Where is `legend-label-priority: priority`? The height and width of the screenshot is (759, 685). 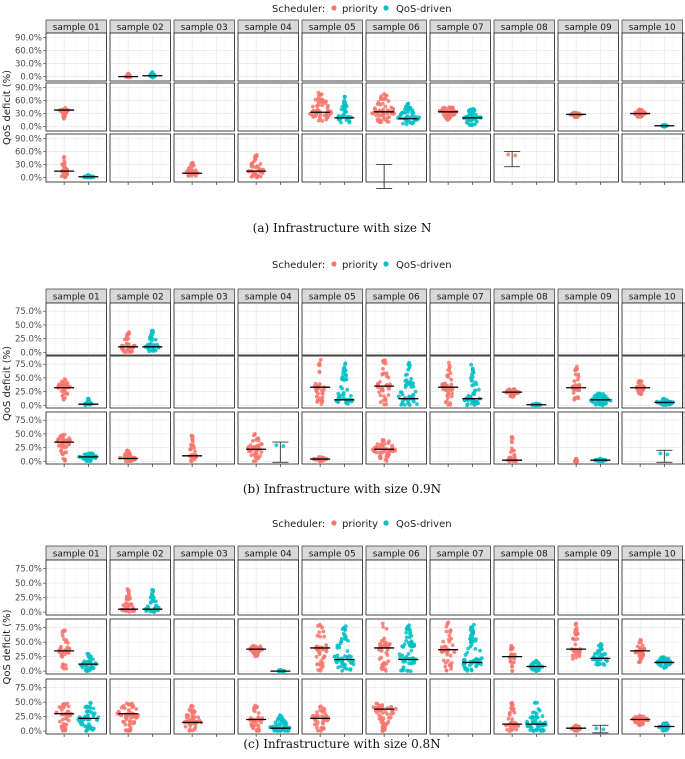
legend-label-priority: priority is located at coordinates (360, 524).